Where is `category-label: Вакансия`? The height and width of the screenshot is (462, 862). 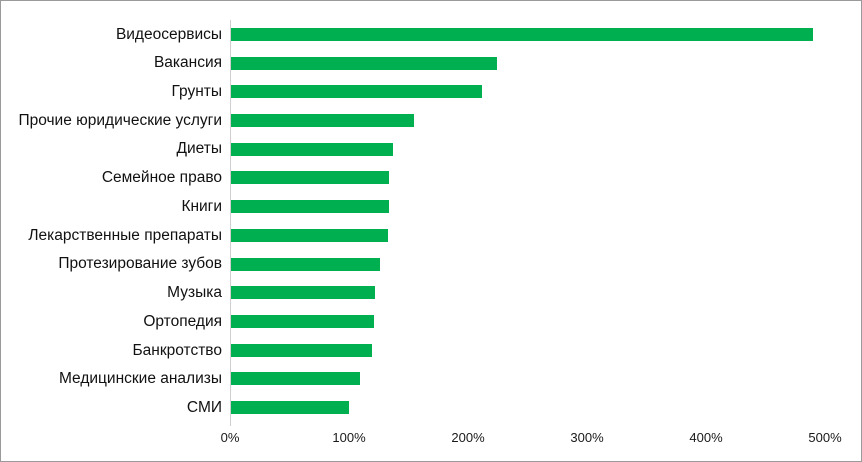
category-label: Вакансия is located at coordinates (187, 63).